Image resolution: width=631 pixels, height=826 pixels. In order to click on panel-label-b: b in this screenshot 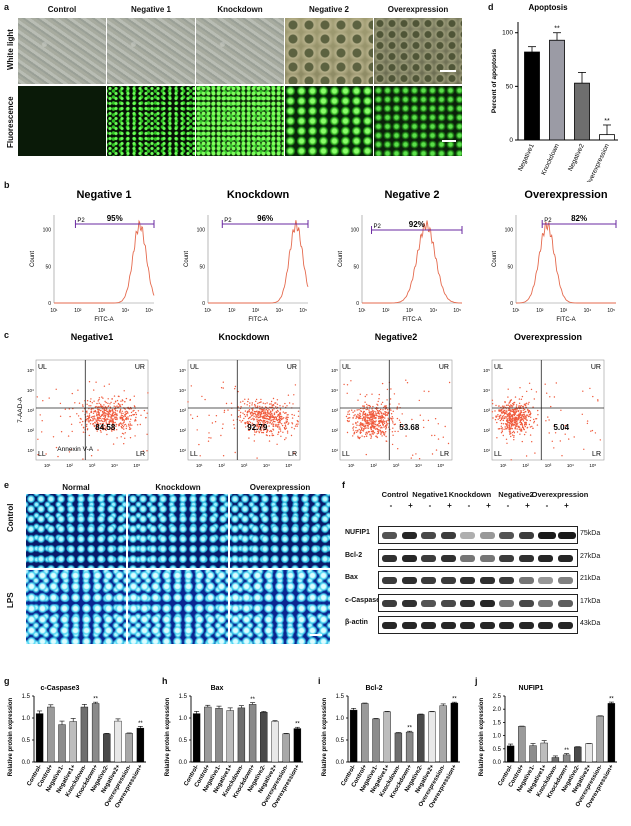, I will do `click(7, 185)`.